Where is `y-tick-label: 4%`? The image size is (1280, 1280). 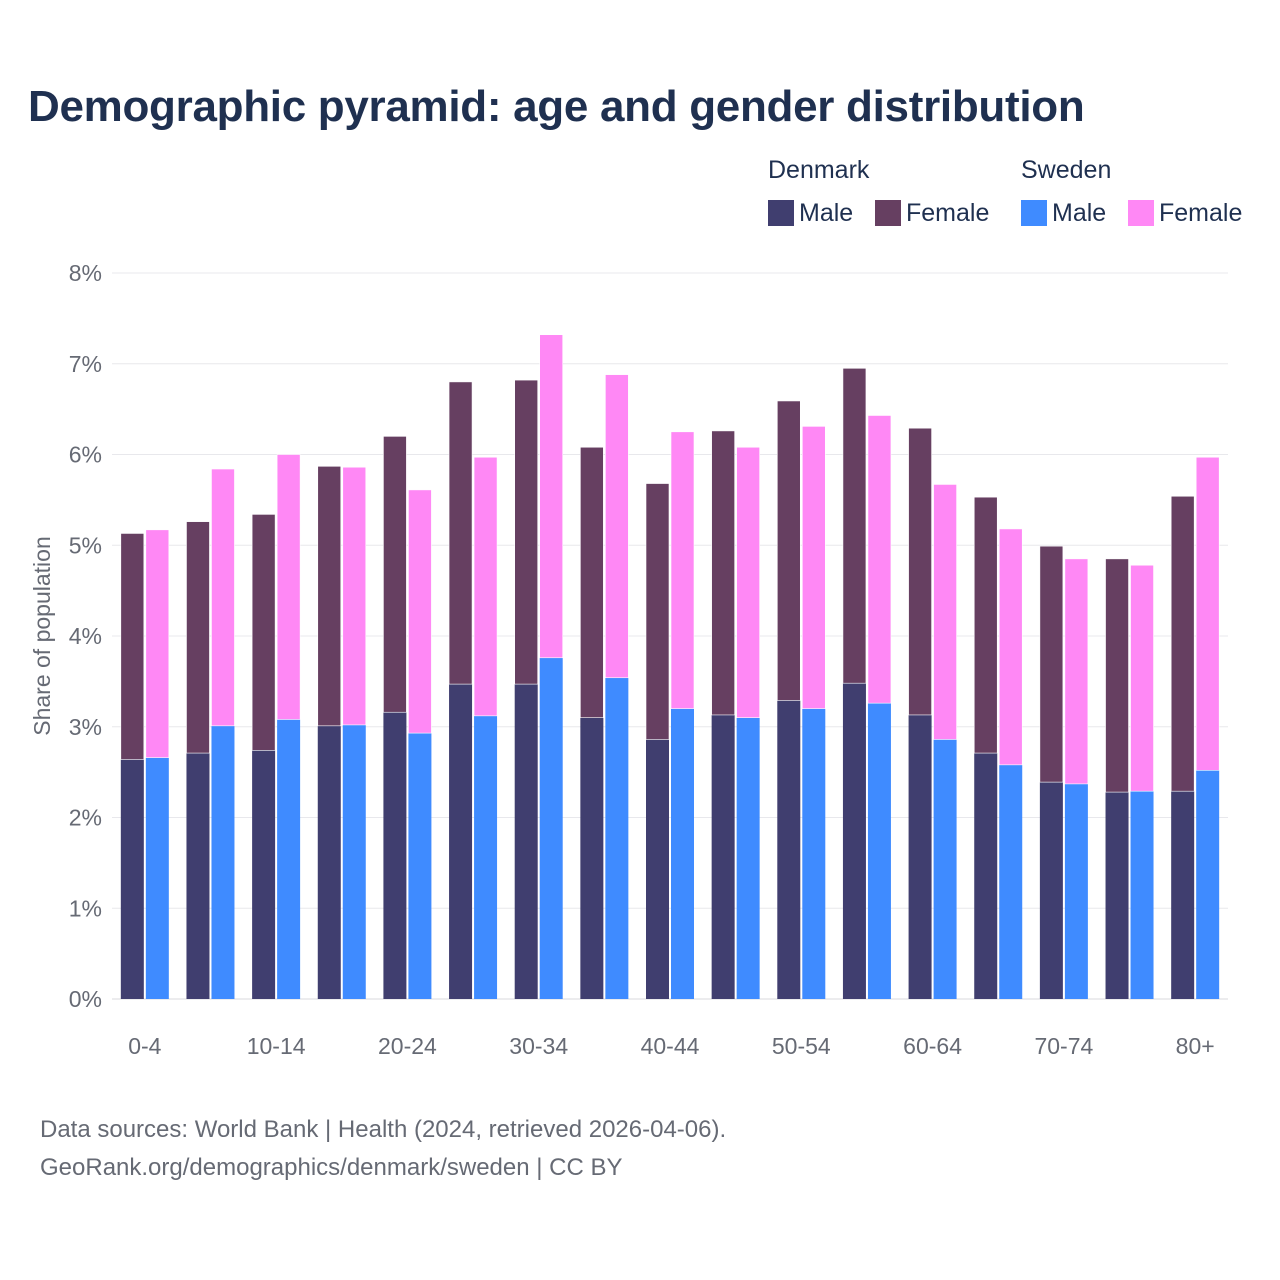
y-tick-label: 4% is located at coordinates (85, 636).